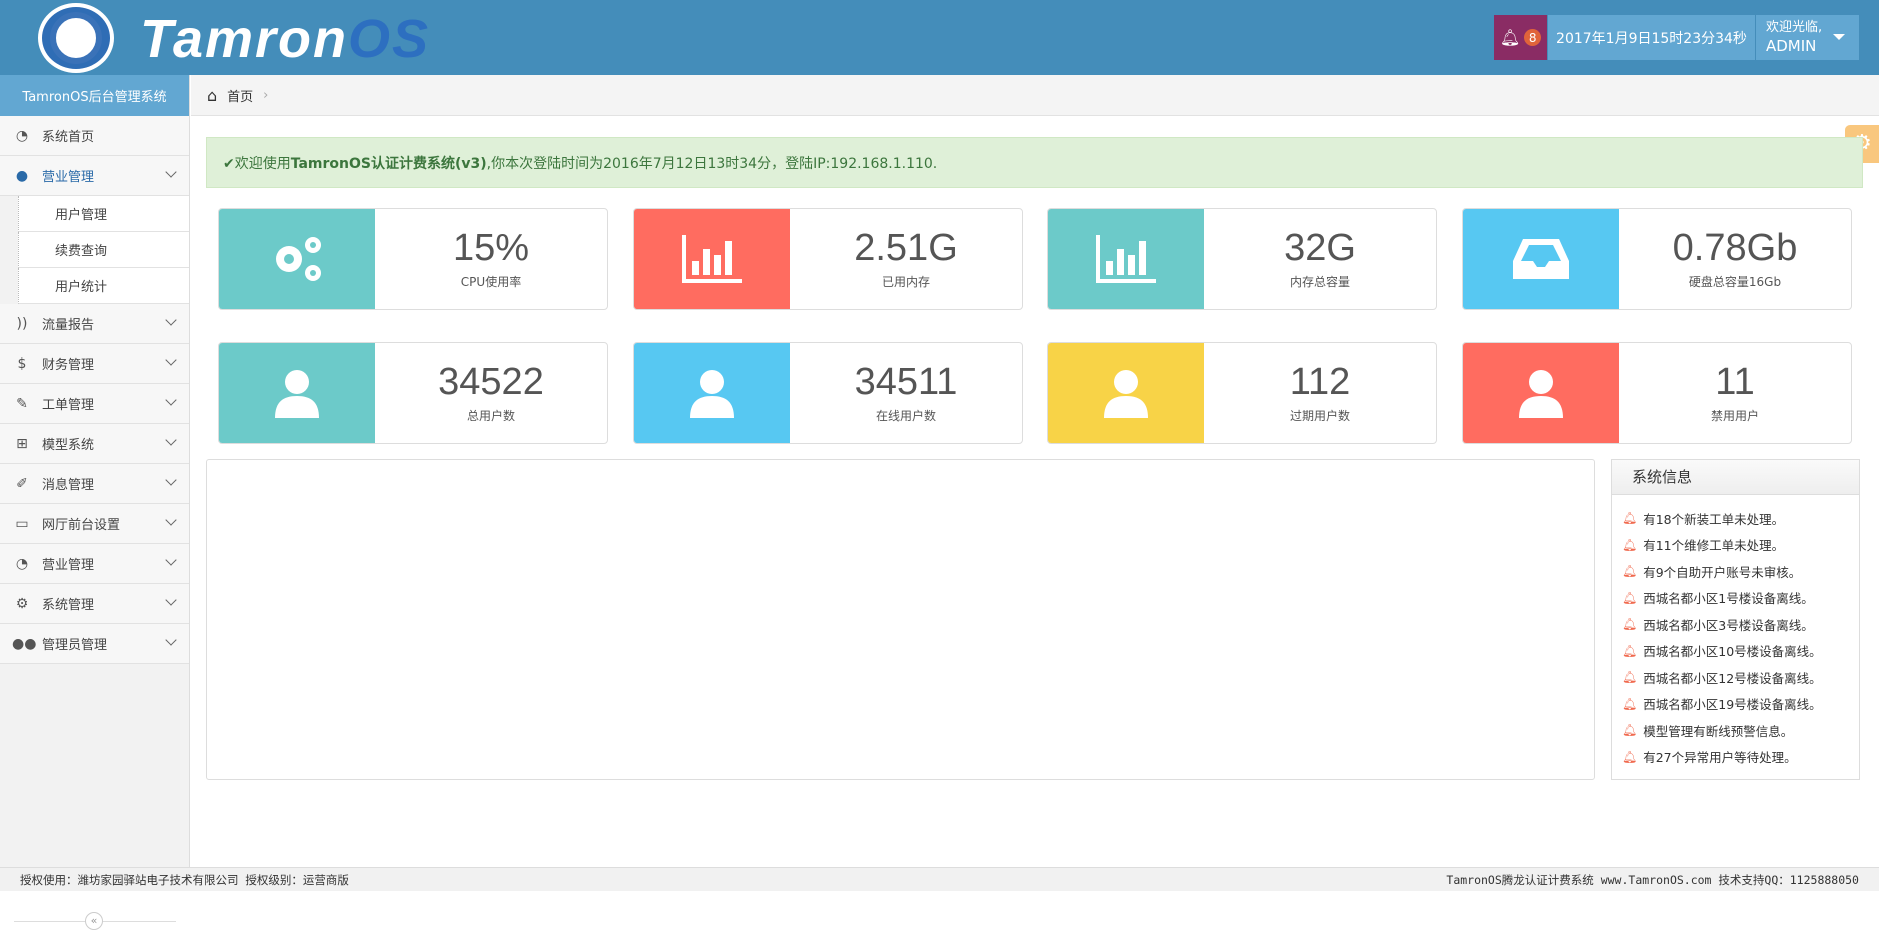  Describe the element at coordinates (1319, 282) in the screenshot. I see `stat-label: 内存总容量` at that location.